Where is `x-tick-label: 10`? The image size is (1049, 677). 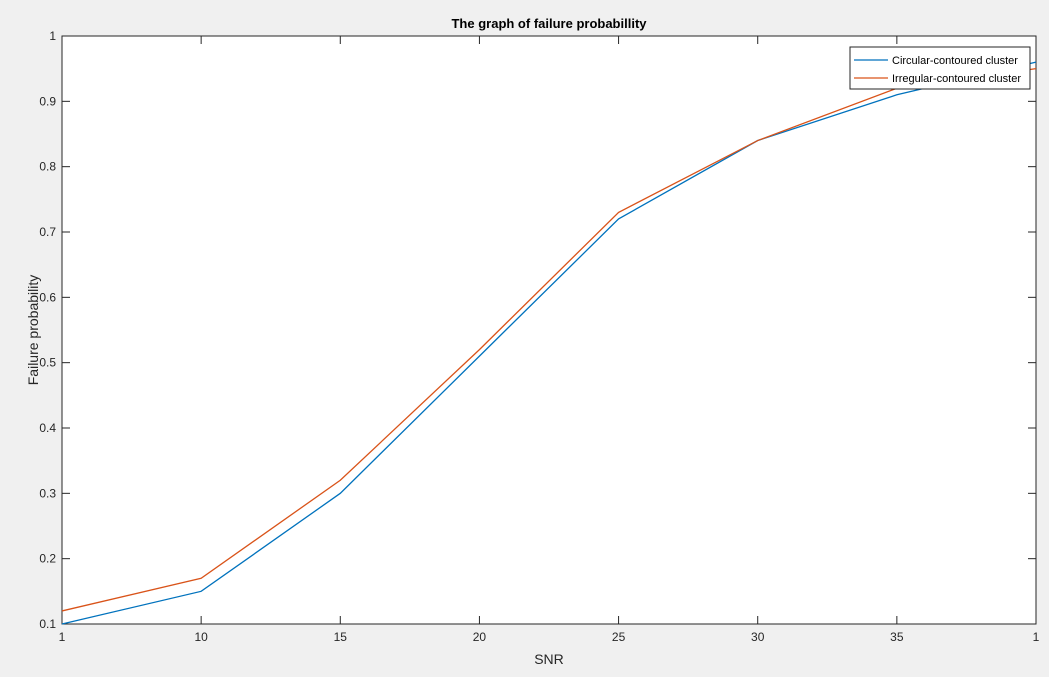
x-tick-label: 10 is located at coordinates (201, 637).